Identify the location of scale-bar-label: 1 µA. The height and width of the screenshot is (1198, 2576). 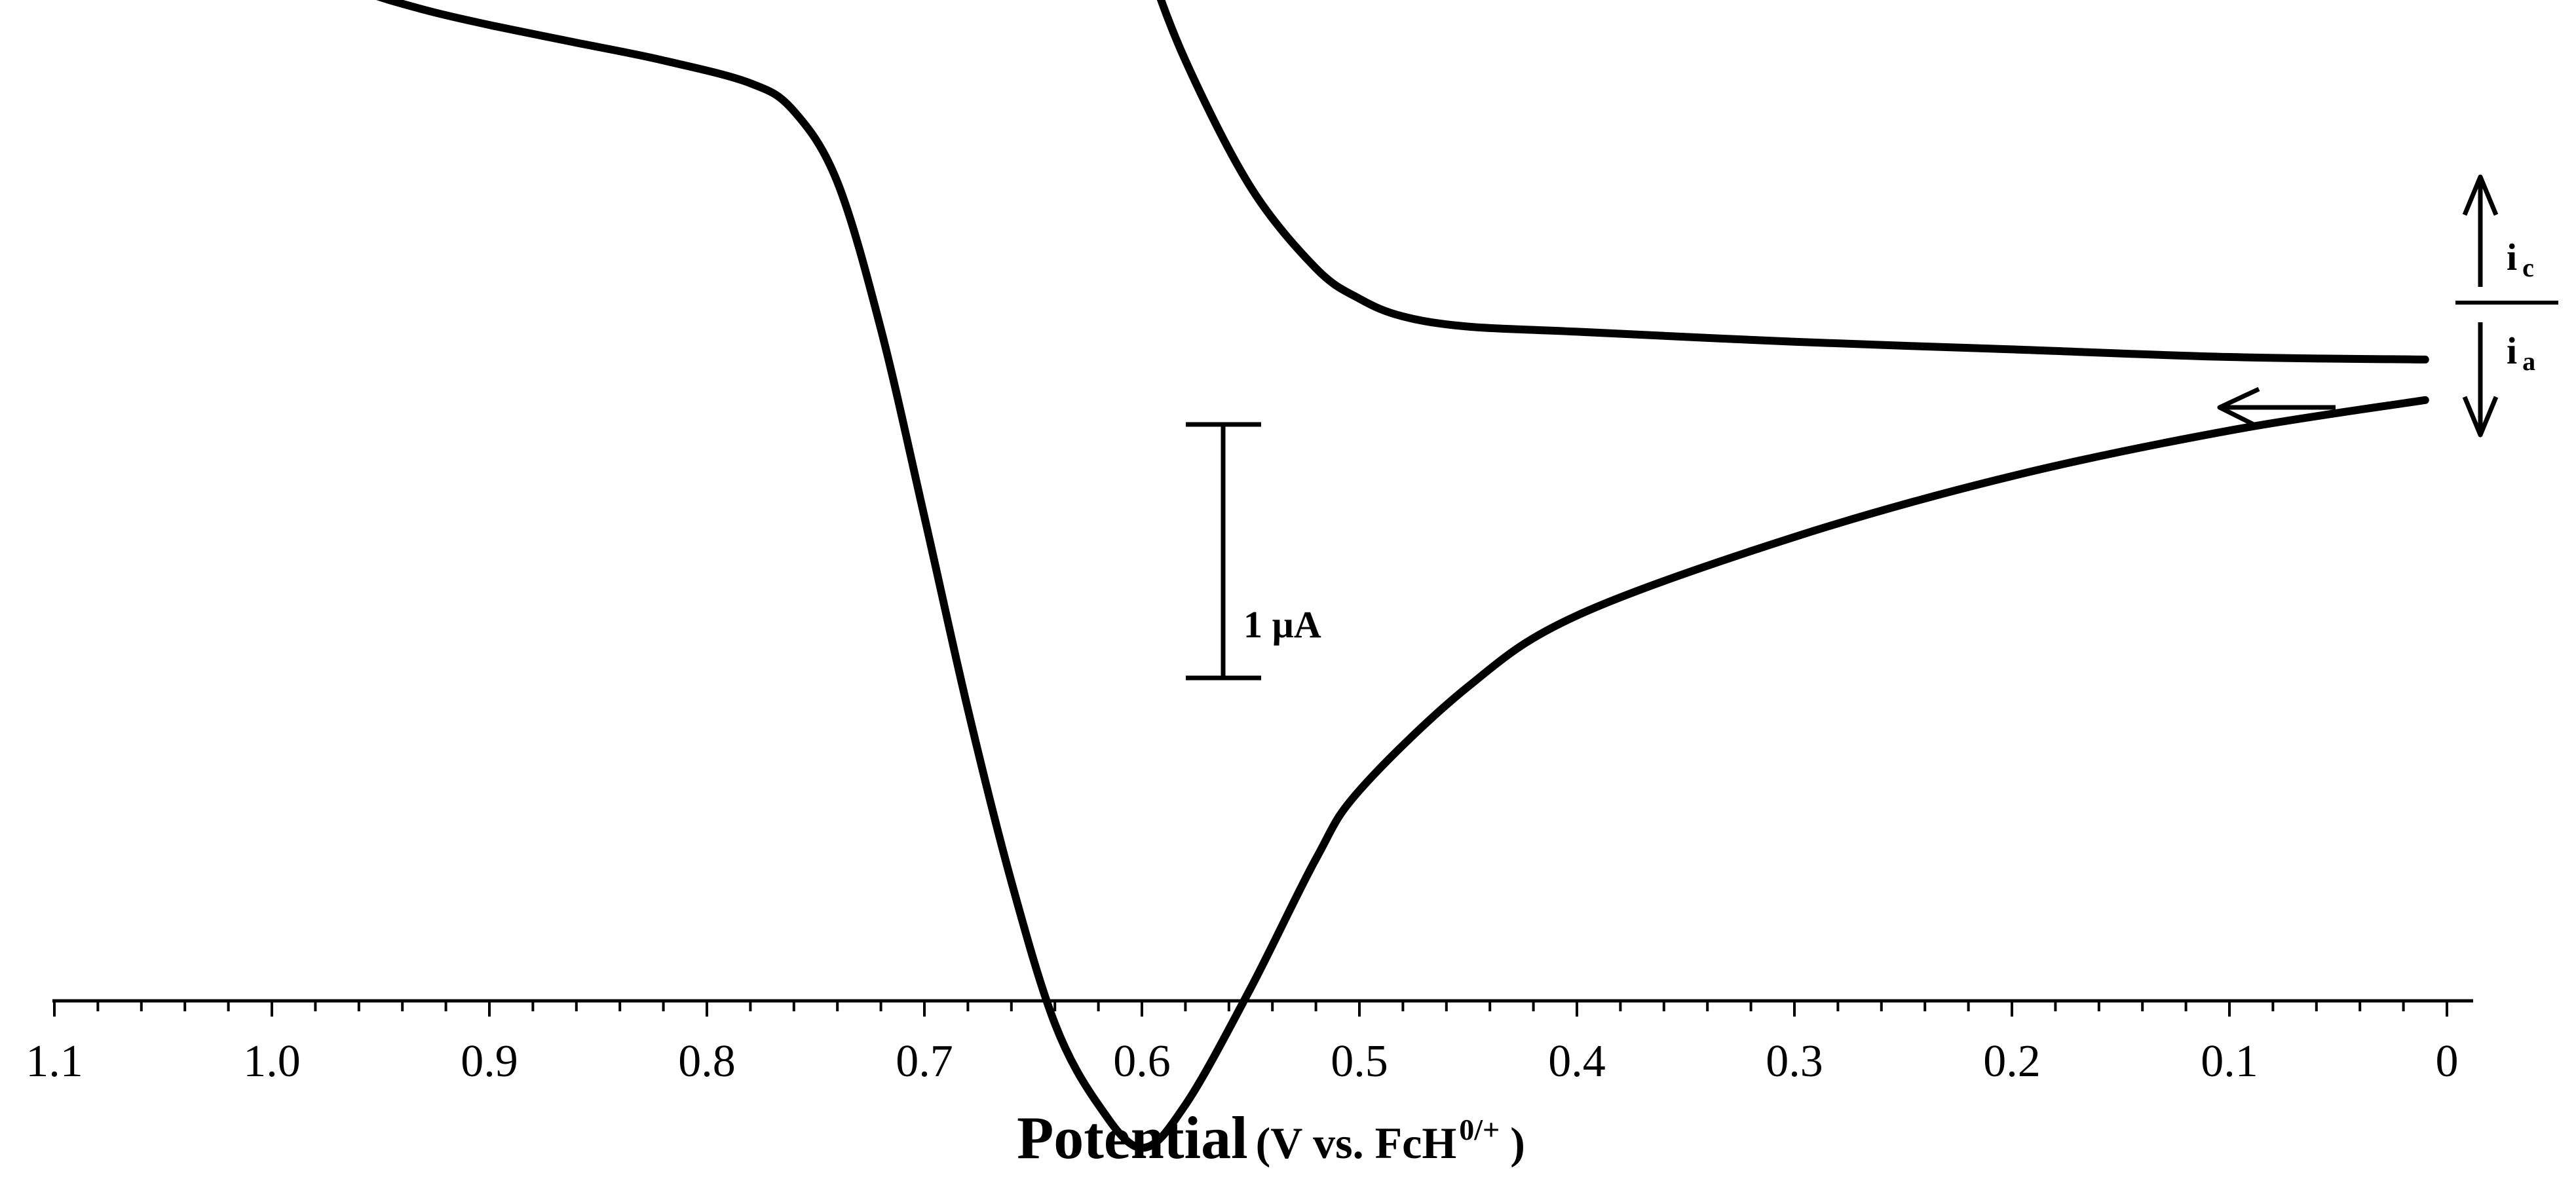
(1282, 624).